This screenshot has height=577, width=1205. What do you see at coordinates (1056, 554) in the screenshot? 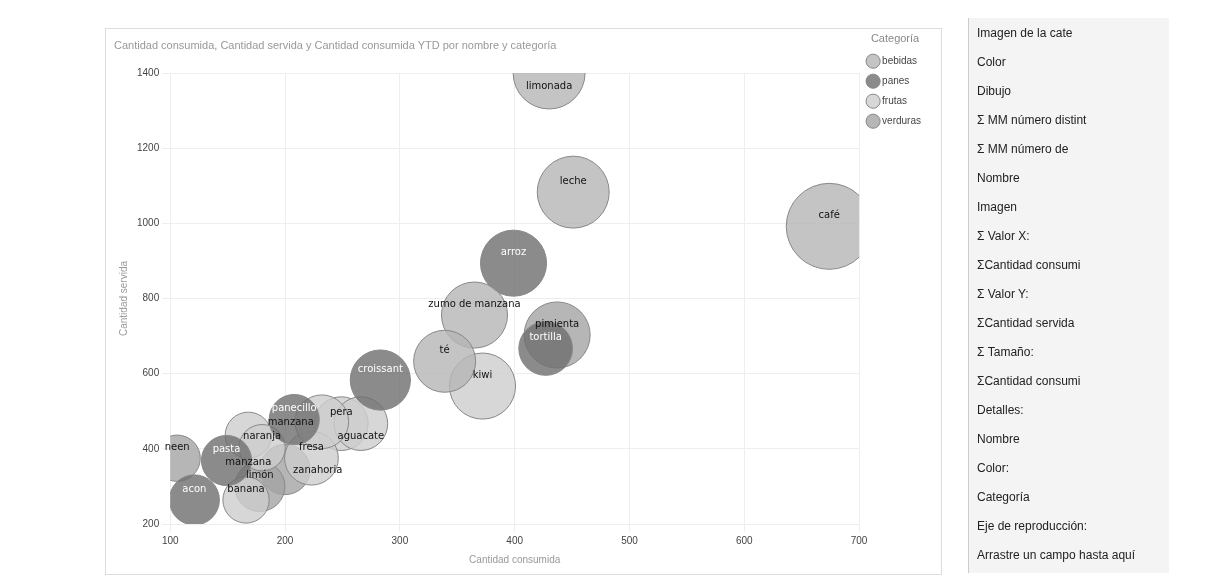
I see `text: Arrastre un campo hasta aquí` at bounding box center [1056, 554].